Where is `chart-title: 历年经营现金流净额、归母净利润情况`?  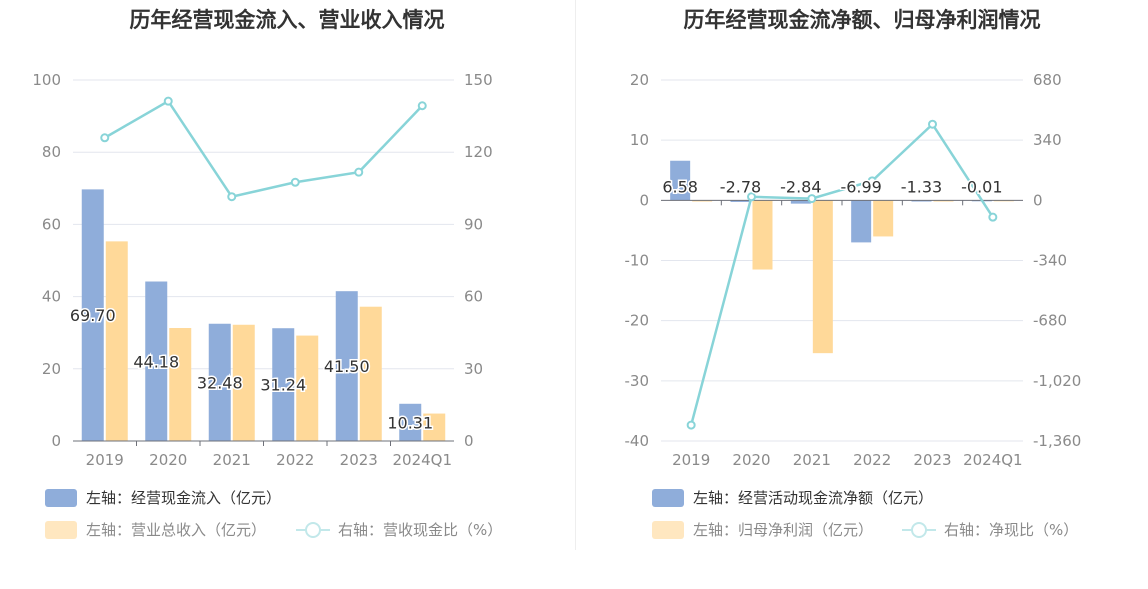
chart-title: 历年经营现金流净额、归母净利润情况 is located at coordinates (862, 20).